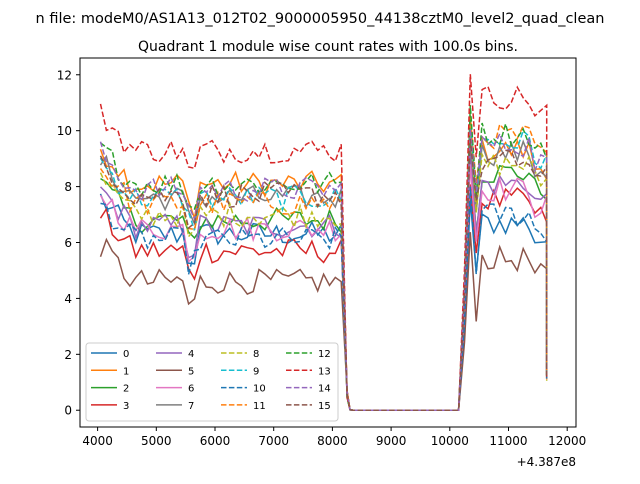  I want to click on x-offset-text: +4.387e8, so click(546, 462).